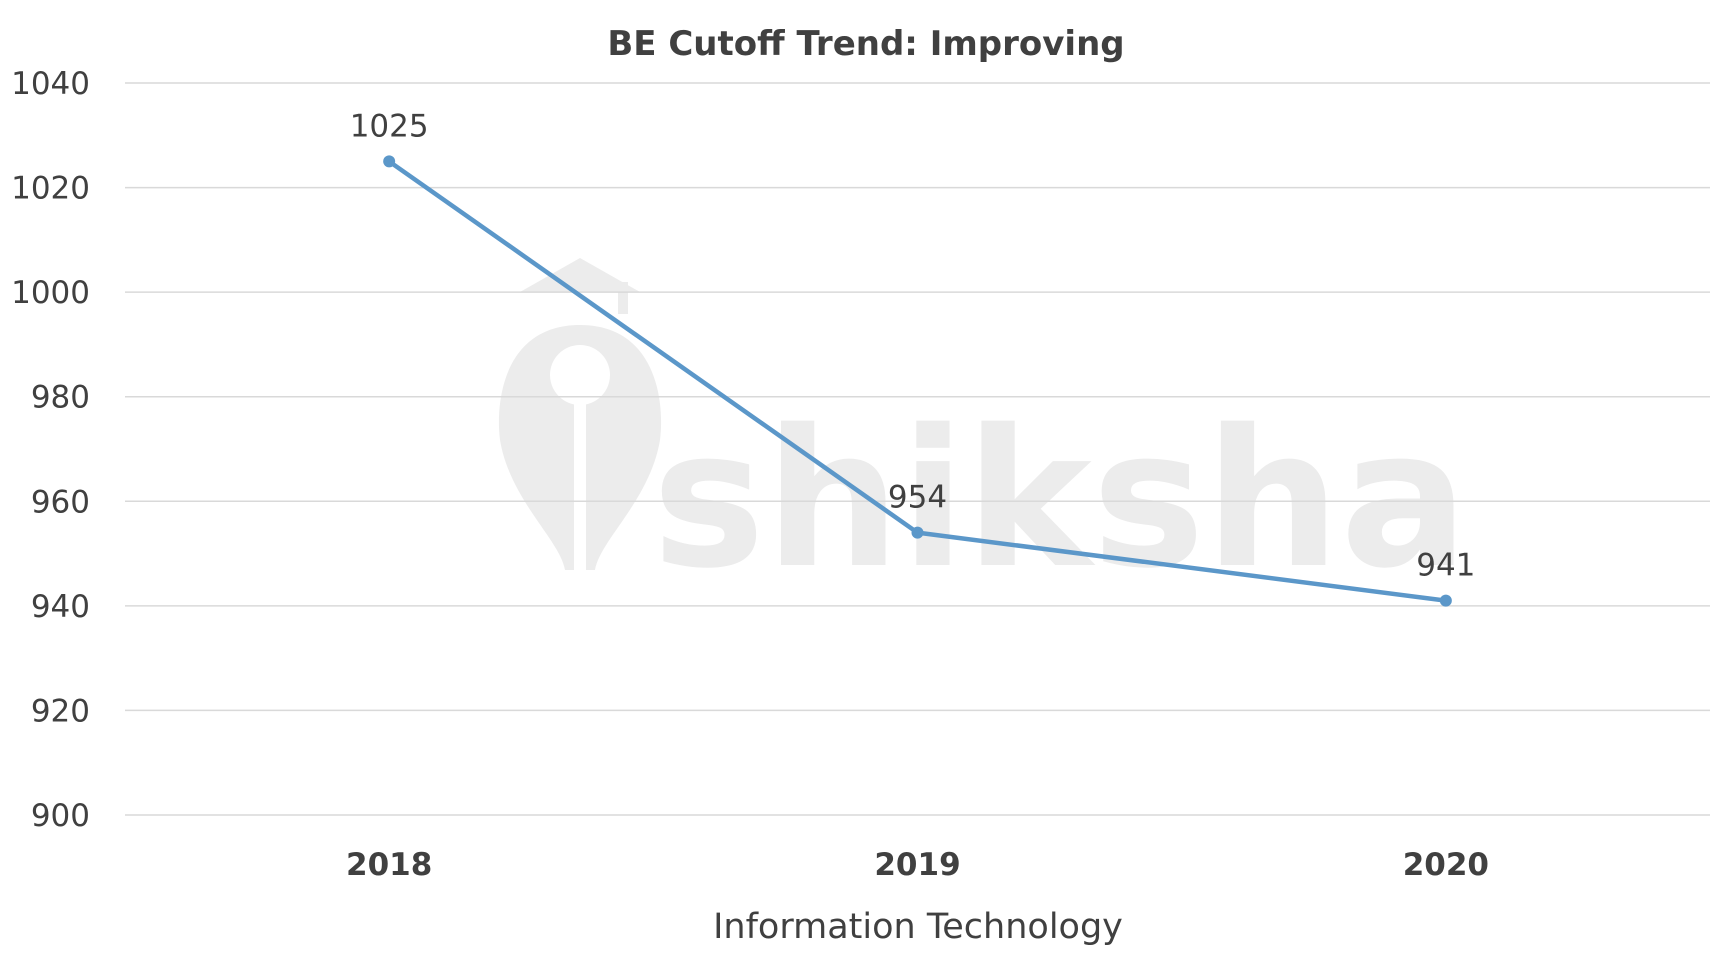 Image resolution: width=1721 pixels, height=980 pixels. What do you see at coordinates (50, 450) in the screenshot?
I see `y-axis-tick-labels: 900 920 940 960 980 1000 1020 1040` at bounding box center [50, 450].